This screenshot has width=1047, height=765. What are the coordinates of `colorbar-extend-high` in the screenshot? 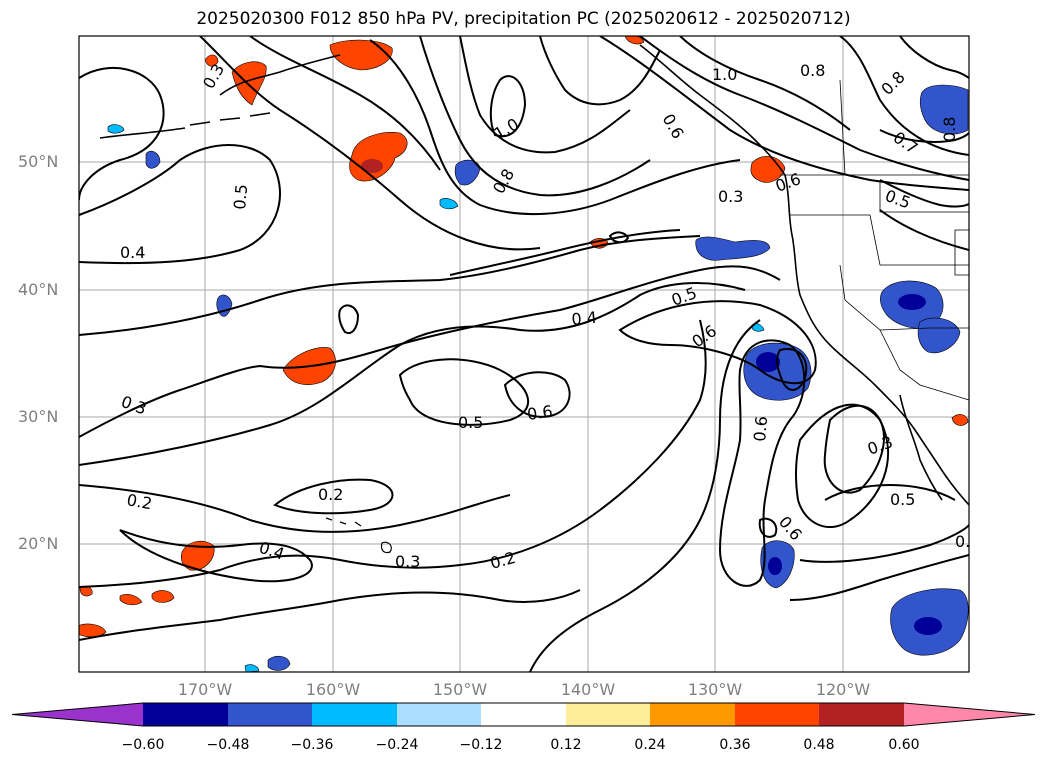 It's located at (969, 714).